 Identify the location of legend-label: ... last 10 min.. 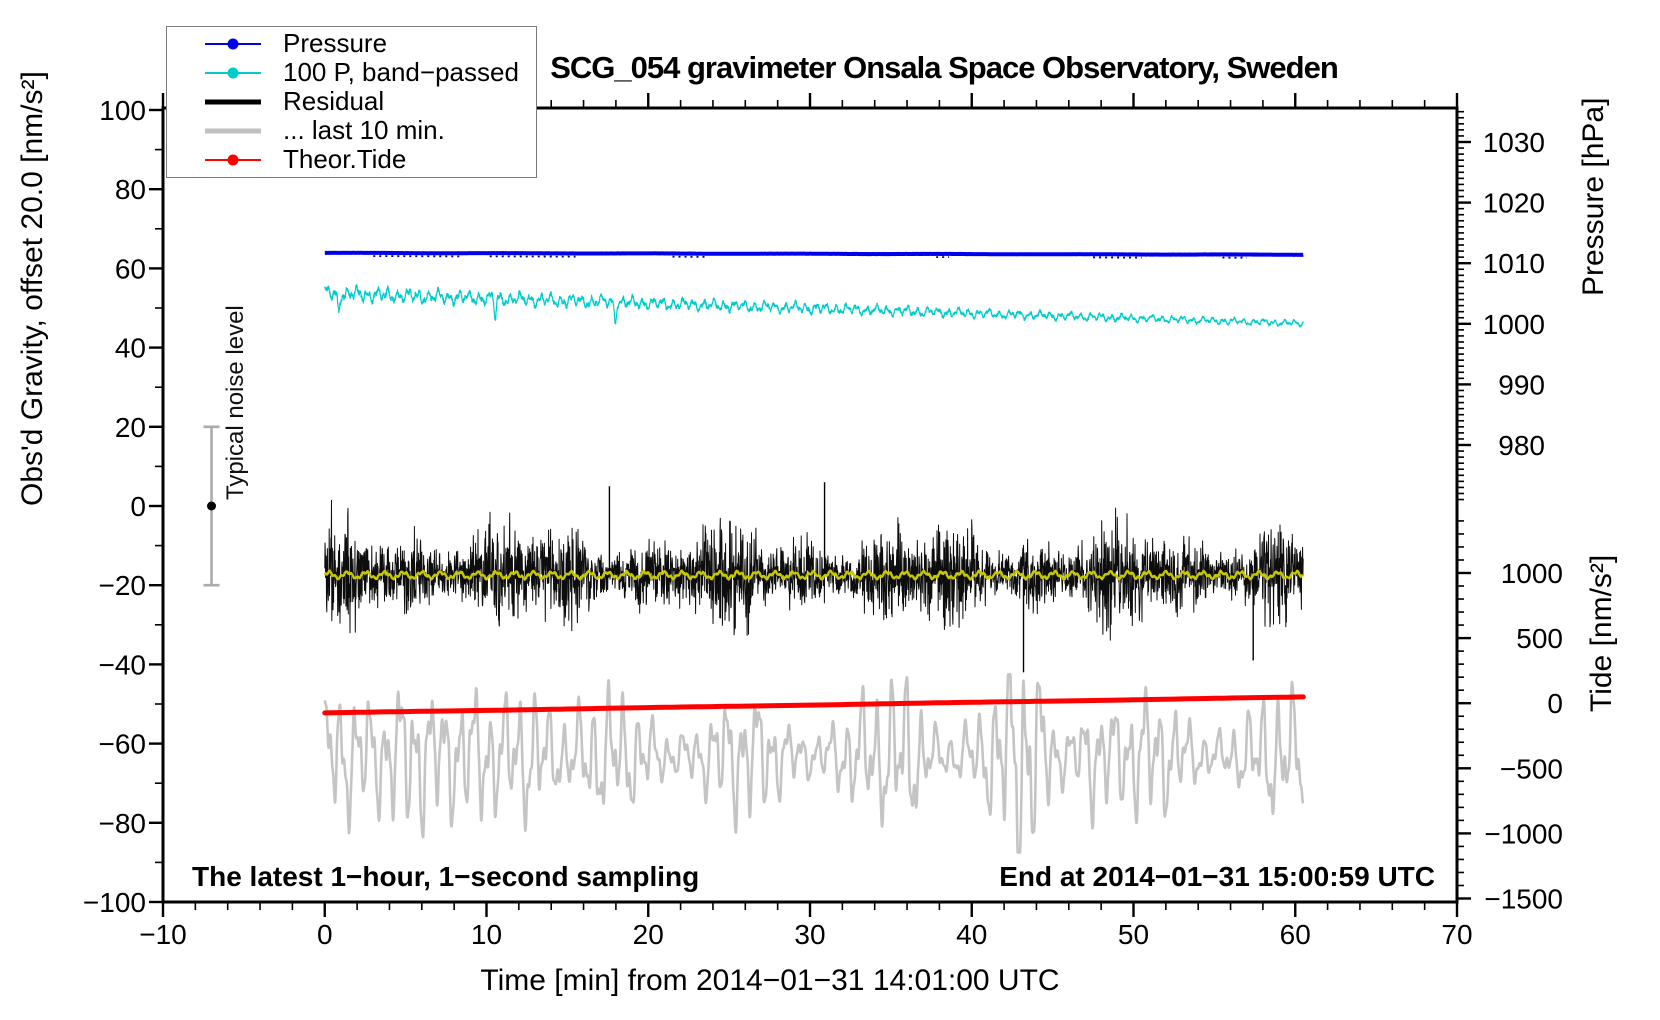
(364, 130).